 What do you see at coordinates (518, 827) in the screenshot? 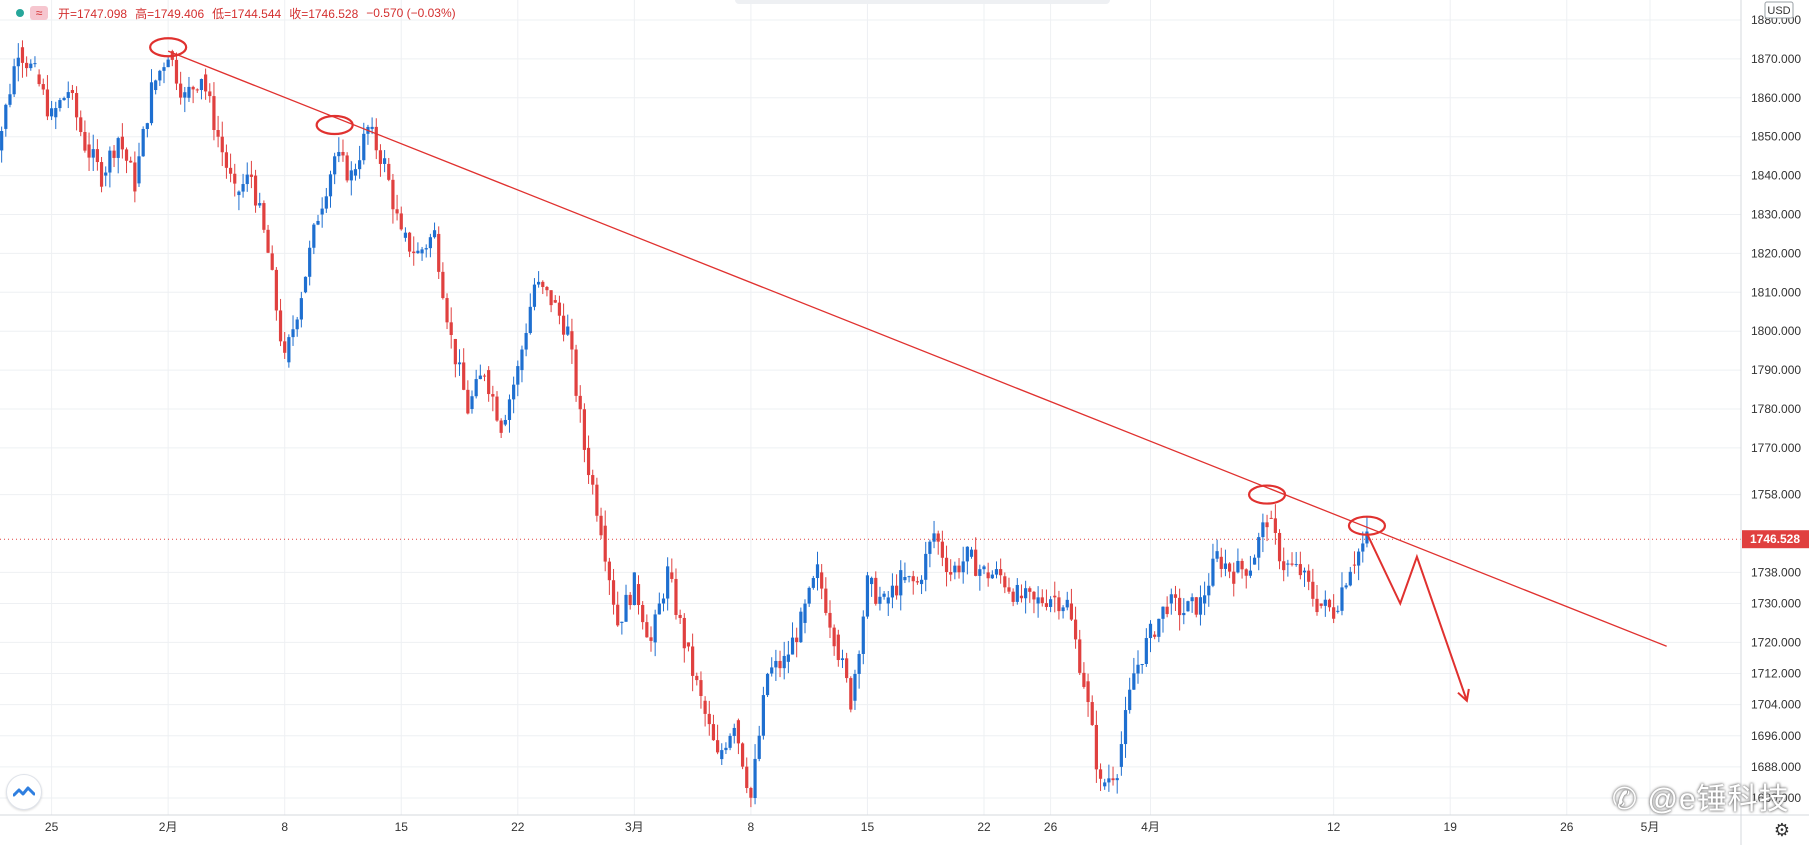
I see `x-tick-label: 22` at bounding box center [518, 827].